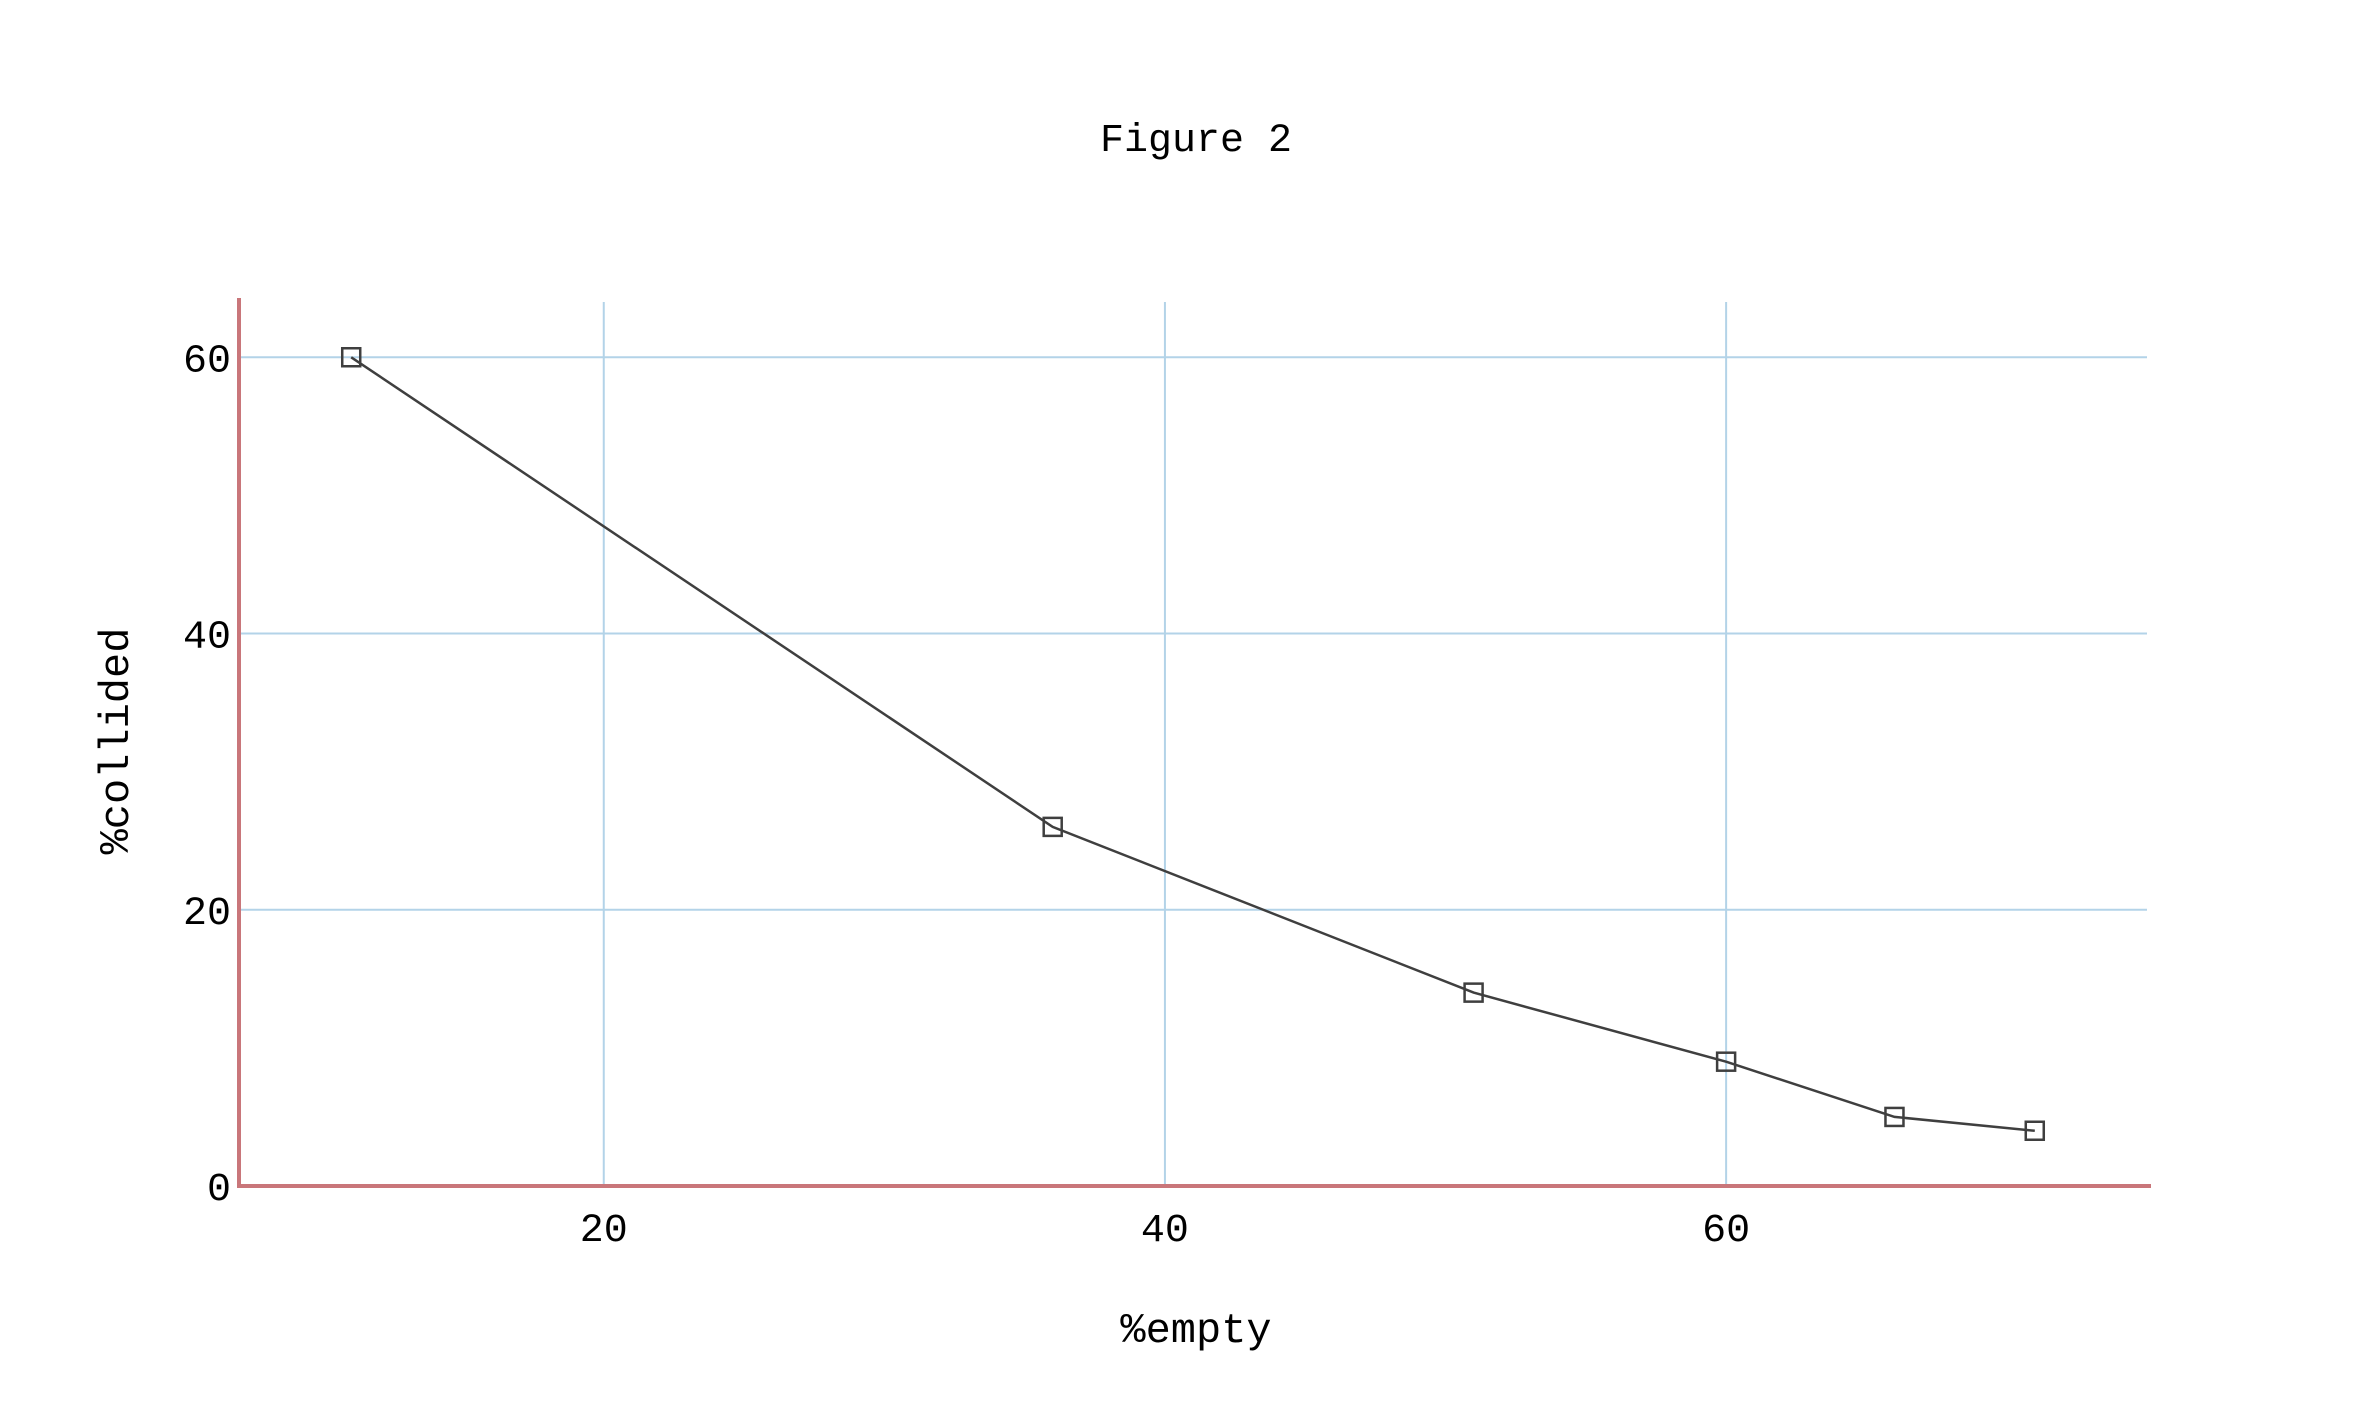 This screenshot has width=2376, height=1419. Describe the element at coordinates (207, 914) in the screenshot. I see `y-tick-label: 20` at that location.